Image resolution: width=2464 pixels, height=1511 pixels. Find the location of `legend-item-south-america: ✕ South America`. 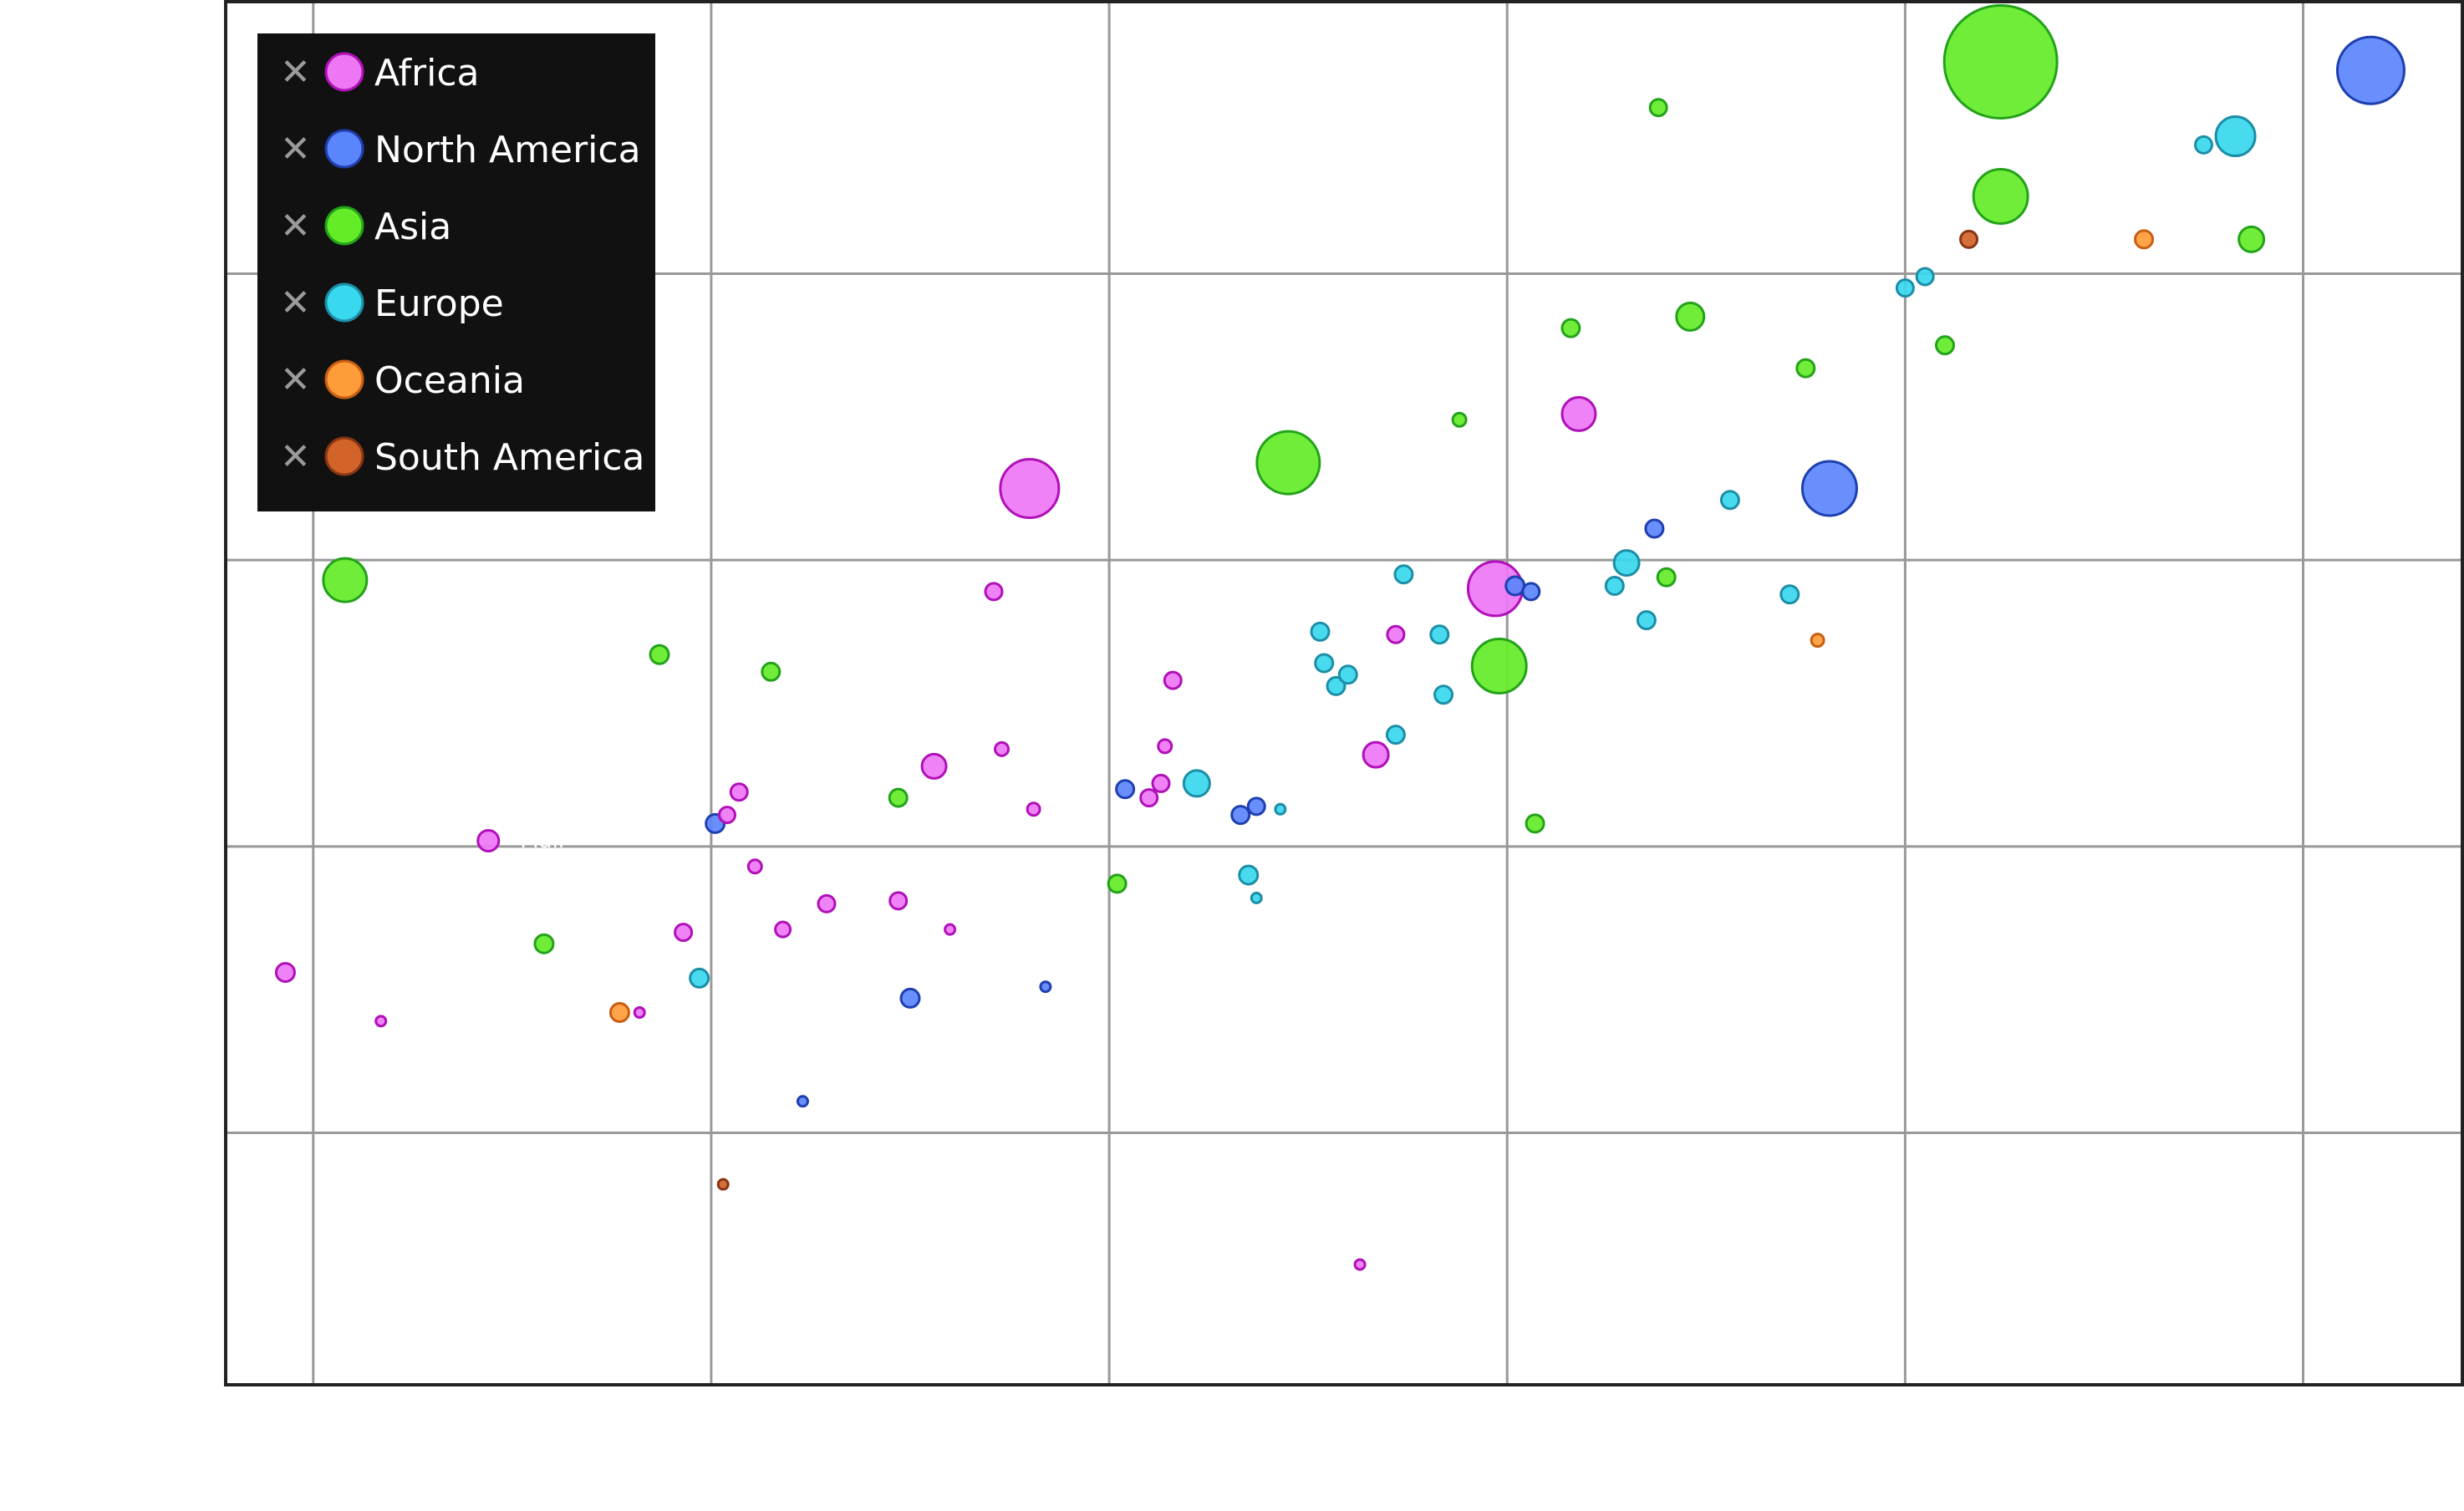

legend-item-south-america: ✕ South America is located at coordinates (462, 457).